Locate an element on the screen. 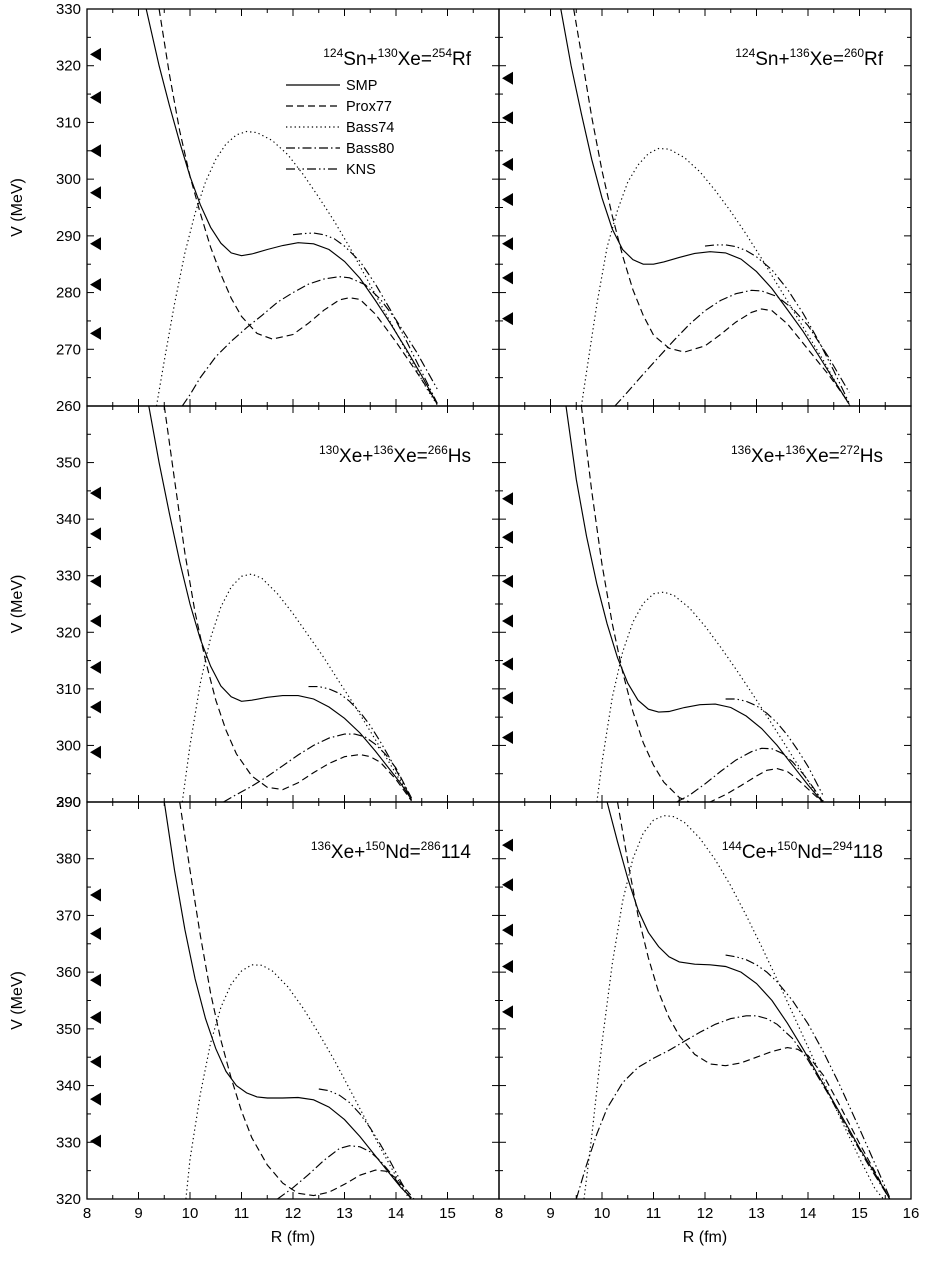  chart-4-frame is located at coordinates (705, 604).